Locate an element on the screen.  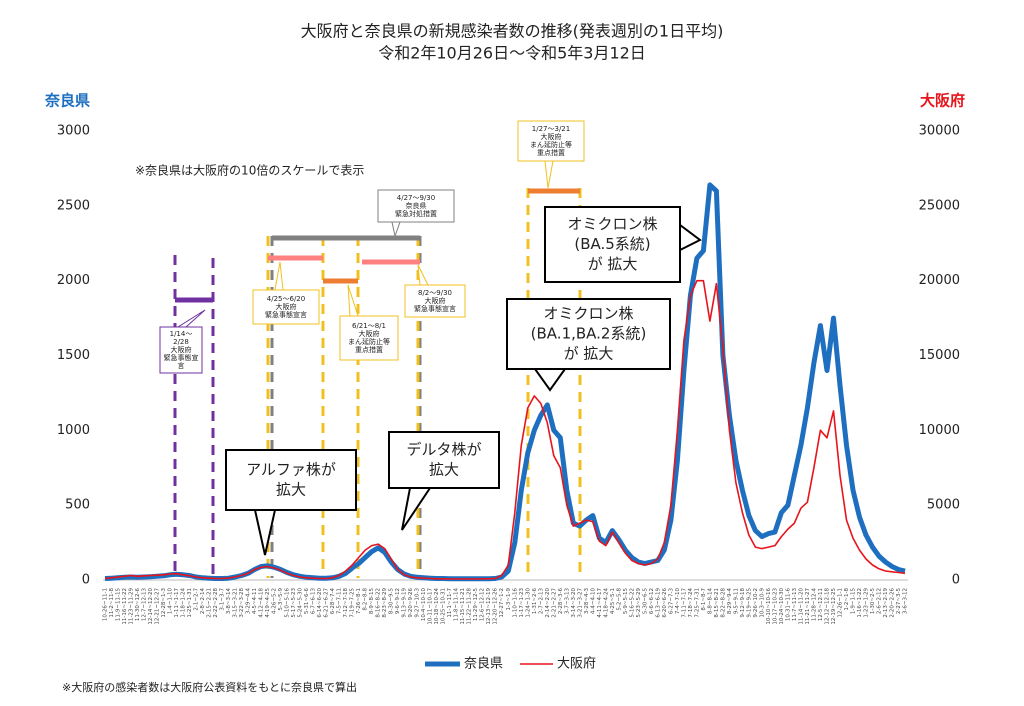
x-tick-label: 2-22~2-28 is located at coordinates (216, 603).